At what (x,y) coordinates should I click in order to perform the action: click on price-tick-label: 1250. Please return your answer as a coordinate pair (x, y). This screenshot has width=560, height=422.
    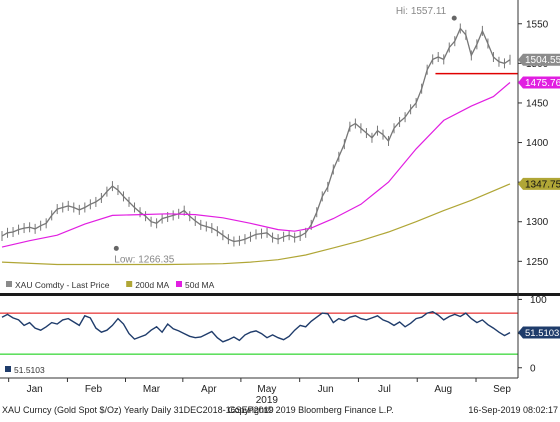
    Looking at the image, I should click on (537, 262).